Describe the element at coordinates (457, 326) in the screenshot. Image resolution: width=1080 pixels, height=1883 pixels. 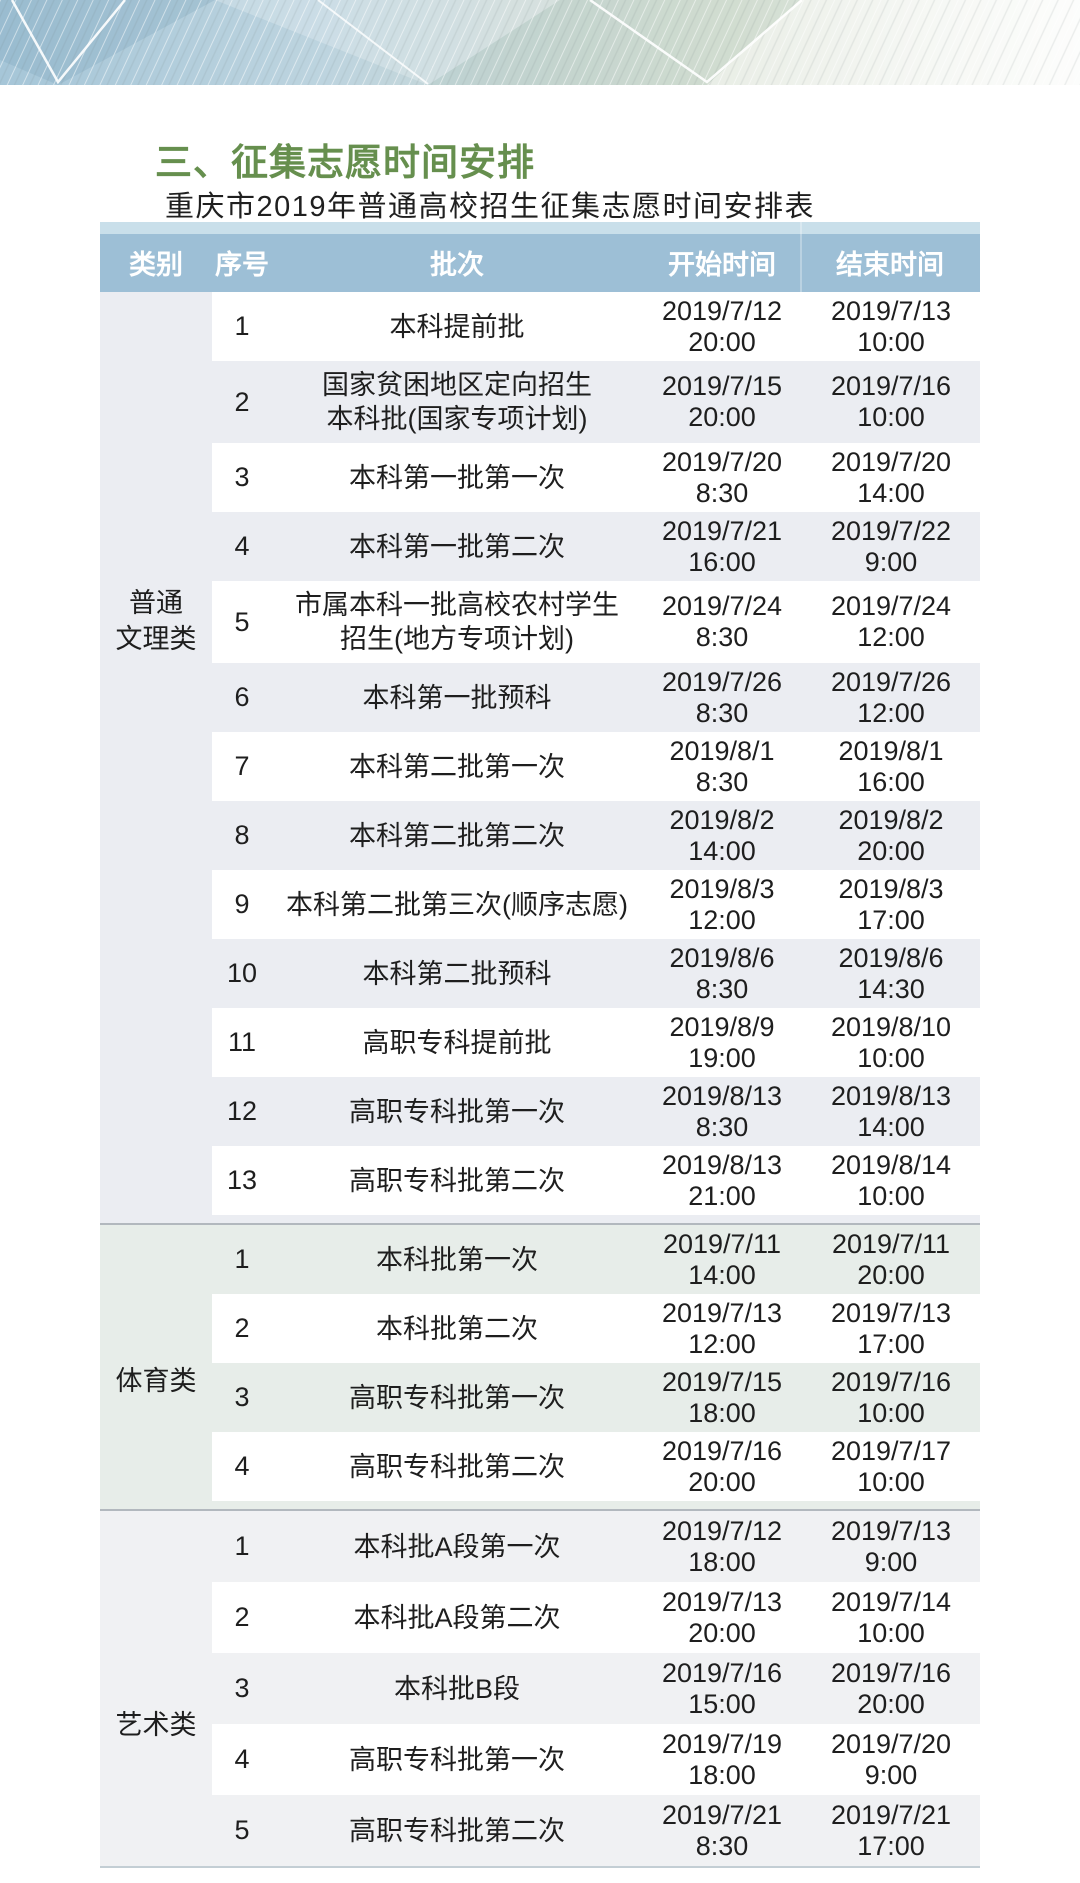
I see `batch-name-cell: 本科提前批` at that location.